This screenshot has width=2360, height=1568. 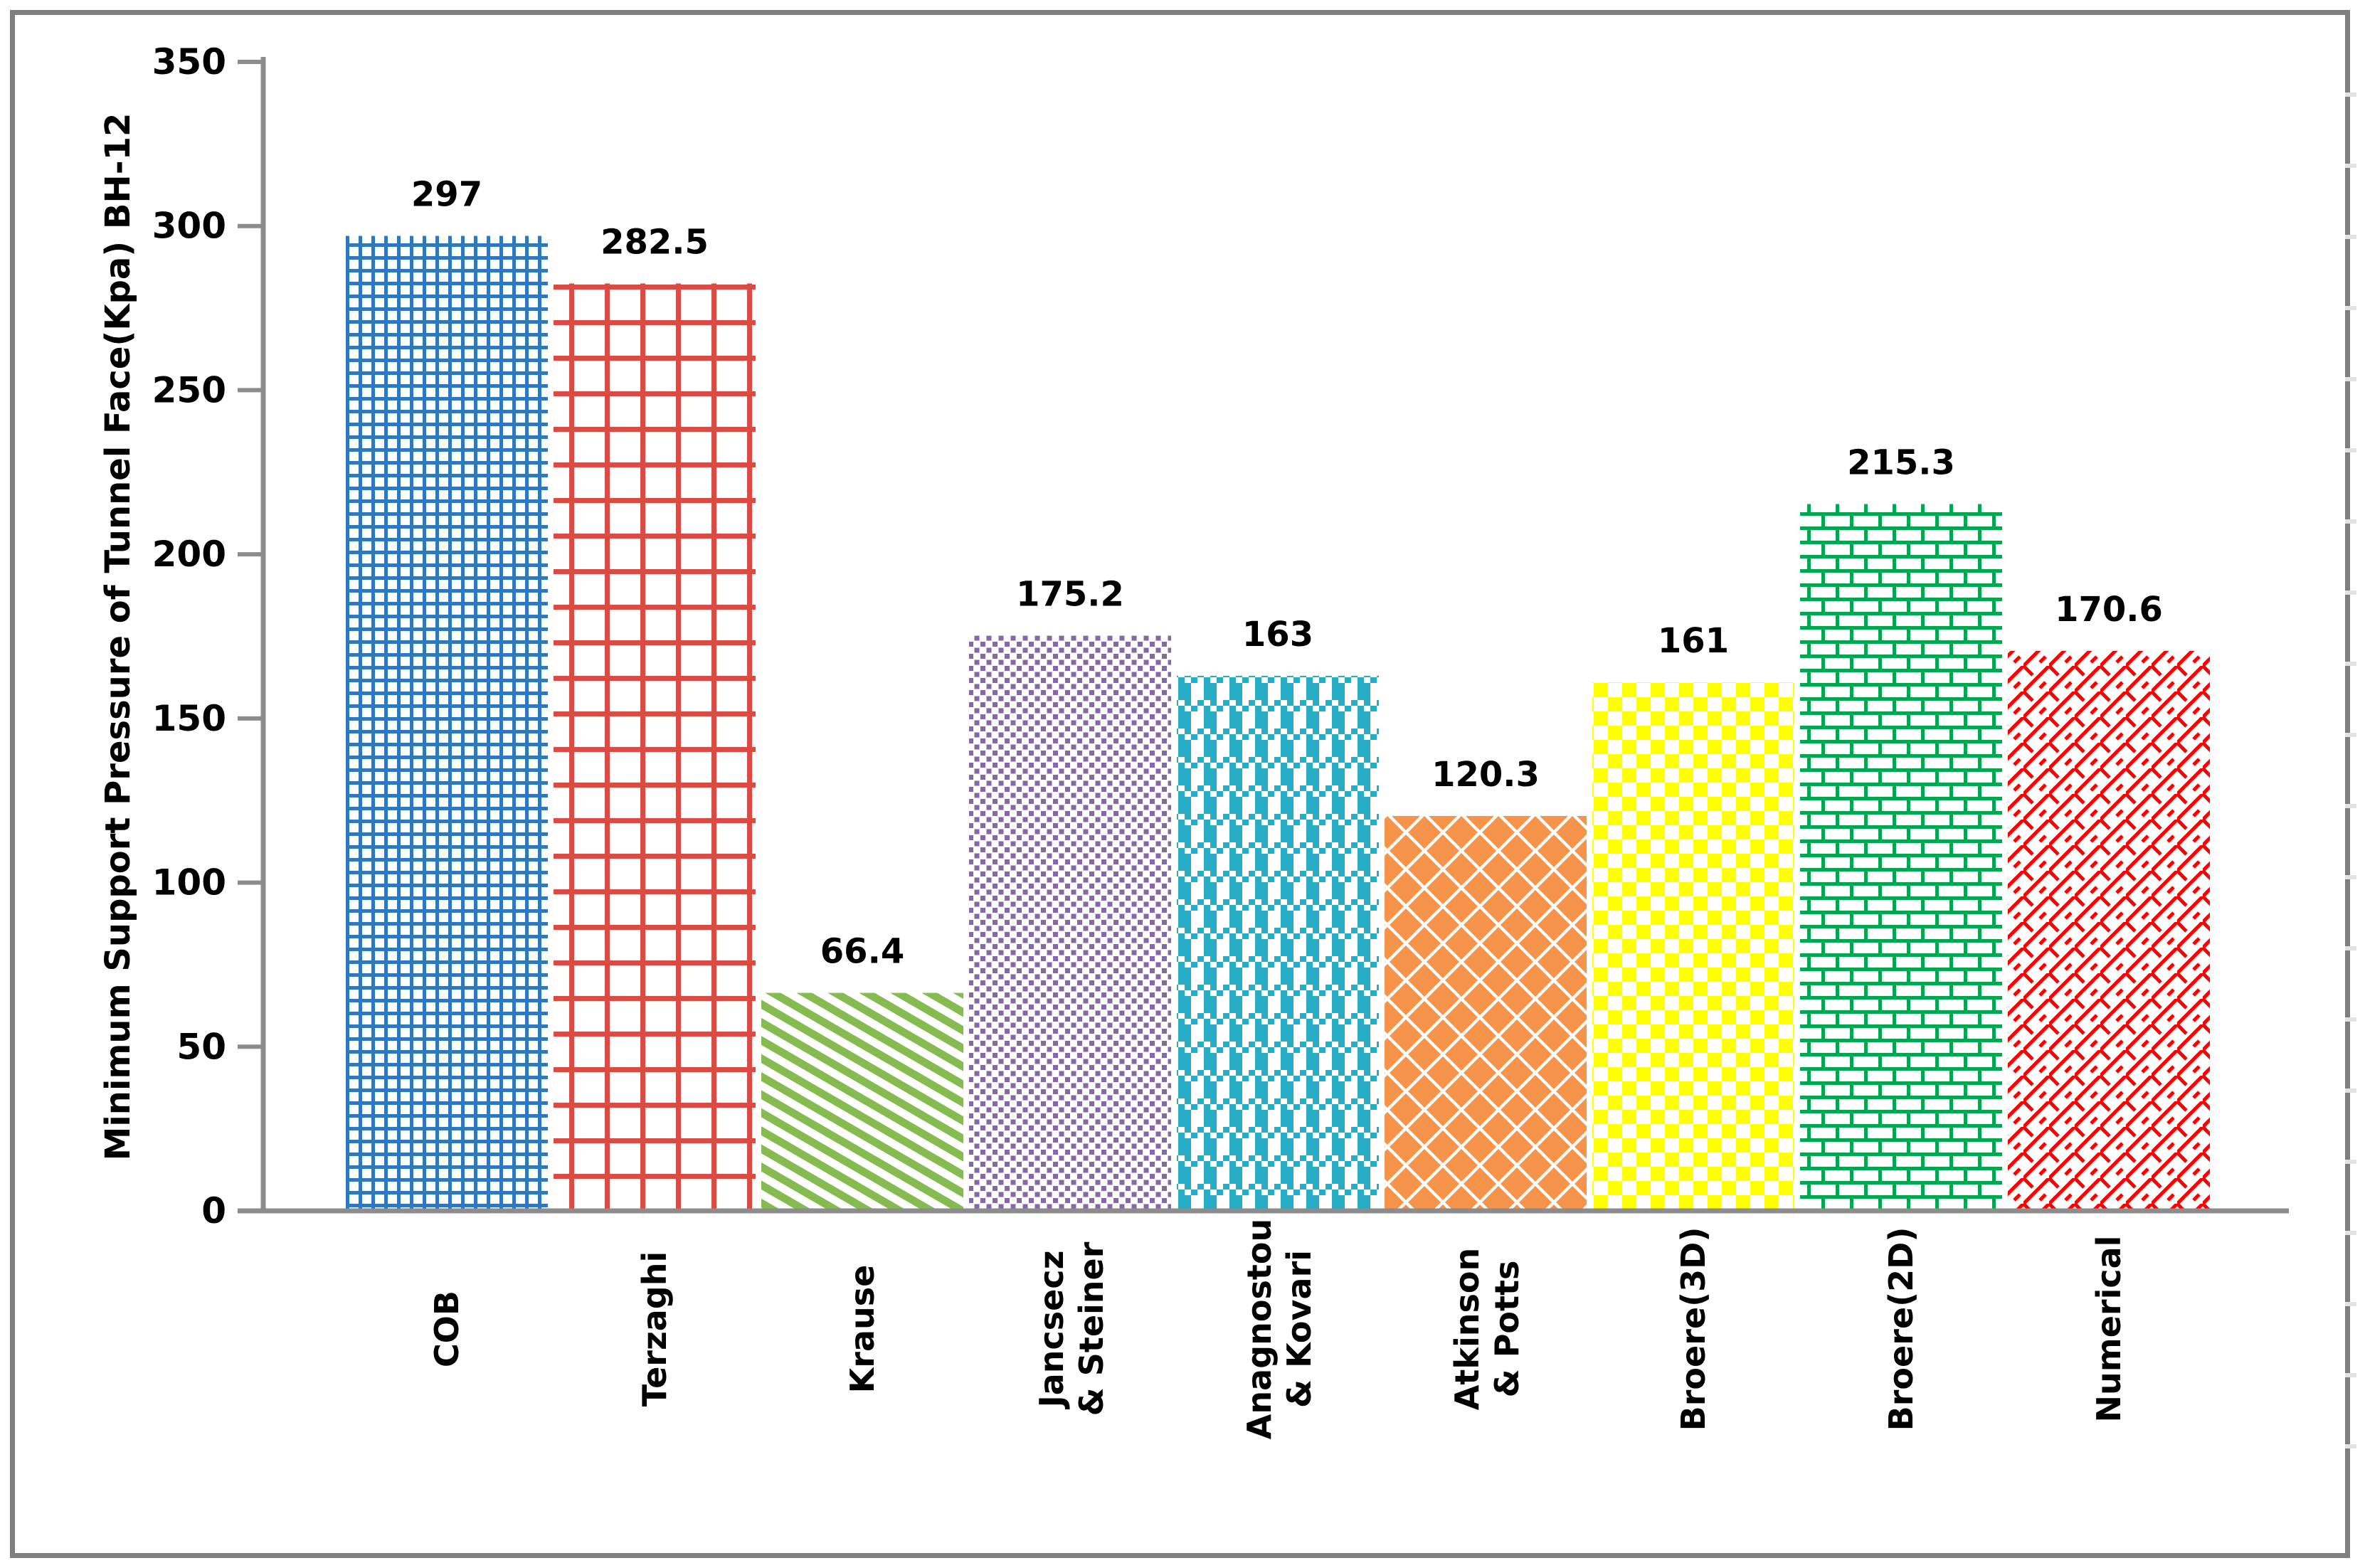 I want to click on bar-cob, so click(x=447, y=723).